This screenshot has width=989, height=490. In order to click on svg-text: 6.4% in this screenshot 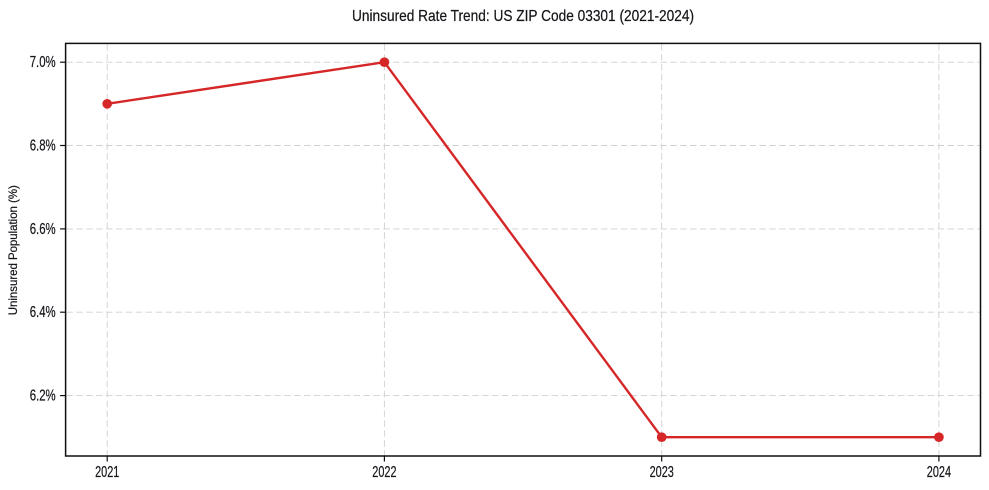, I will do `click(43, 312)`.